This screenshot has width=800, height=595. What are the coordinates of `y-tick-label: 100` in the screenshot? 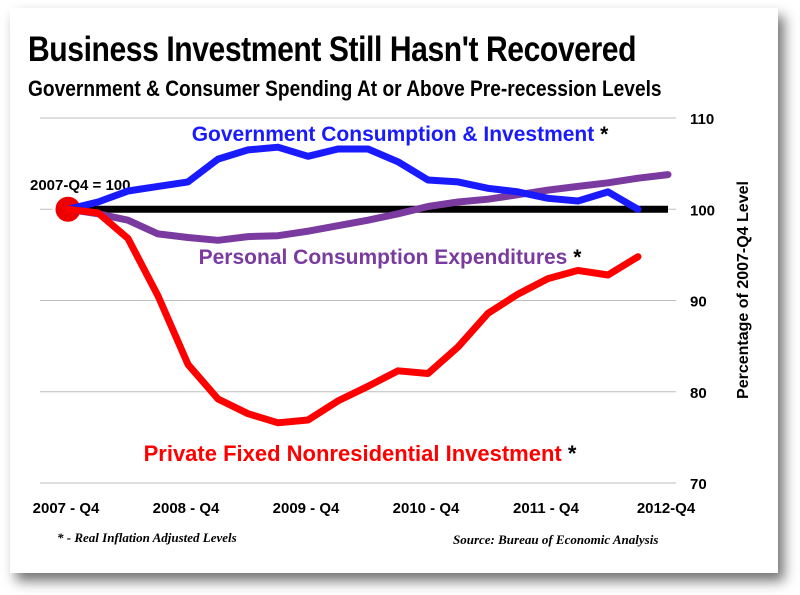 It's located at (702, 210).